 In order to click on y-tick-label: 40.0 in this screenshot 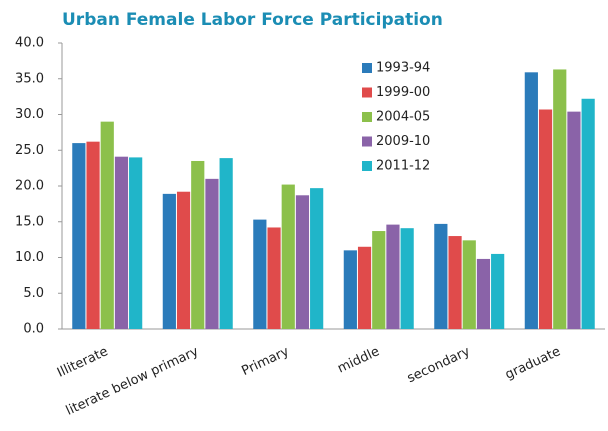, I will do `click(29, 43)`.